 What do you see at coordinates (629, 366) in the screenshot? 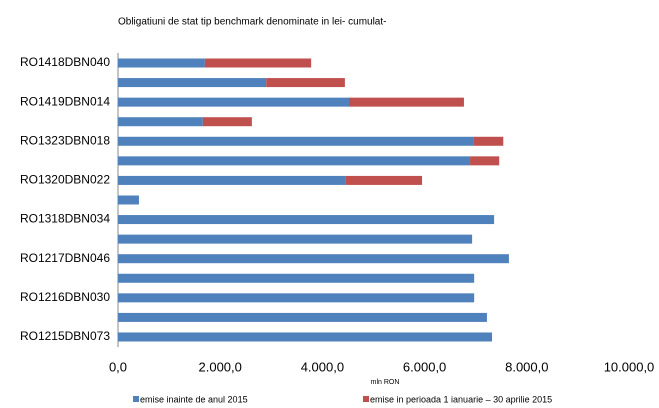
I see `x-tick-label: 10.000,0` at bounding box center [629, 366].